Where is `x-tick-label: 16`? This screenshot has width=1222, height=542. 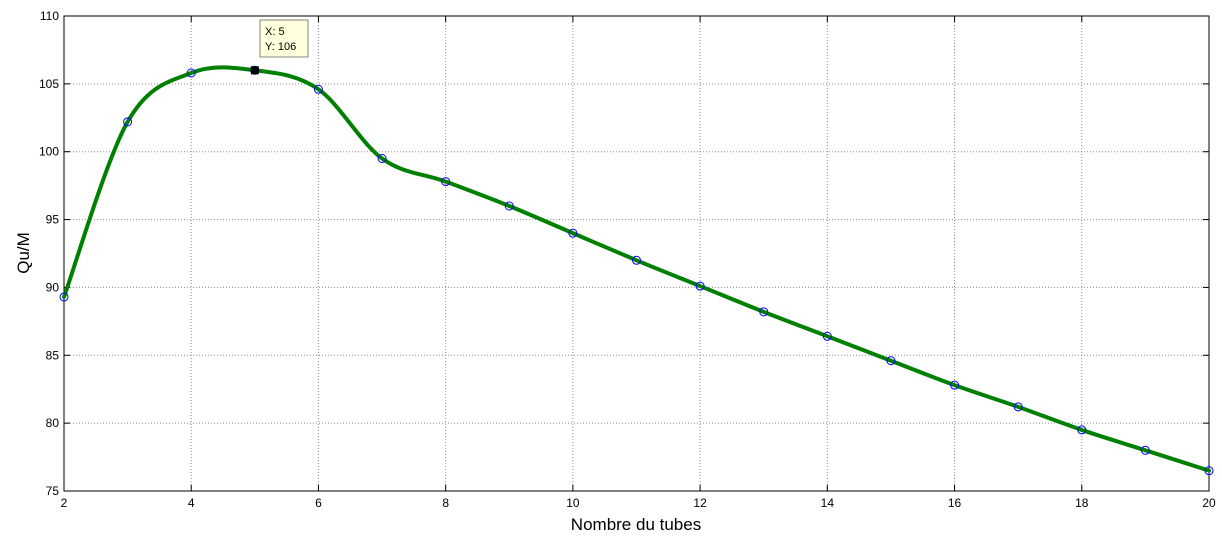 x-tick-label: 16 is located at coordinates (955, 503).